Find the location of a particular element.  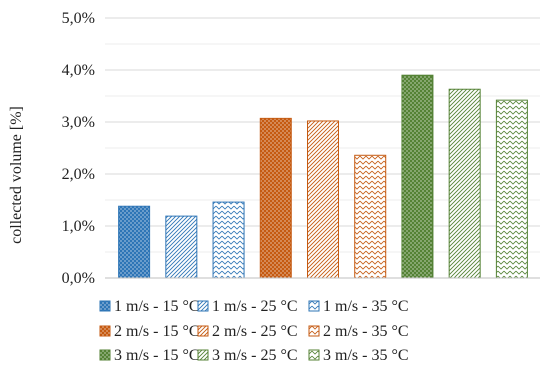

legend-item: 2 m/s - 25 °C is located at coordinates (247, 331).